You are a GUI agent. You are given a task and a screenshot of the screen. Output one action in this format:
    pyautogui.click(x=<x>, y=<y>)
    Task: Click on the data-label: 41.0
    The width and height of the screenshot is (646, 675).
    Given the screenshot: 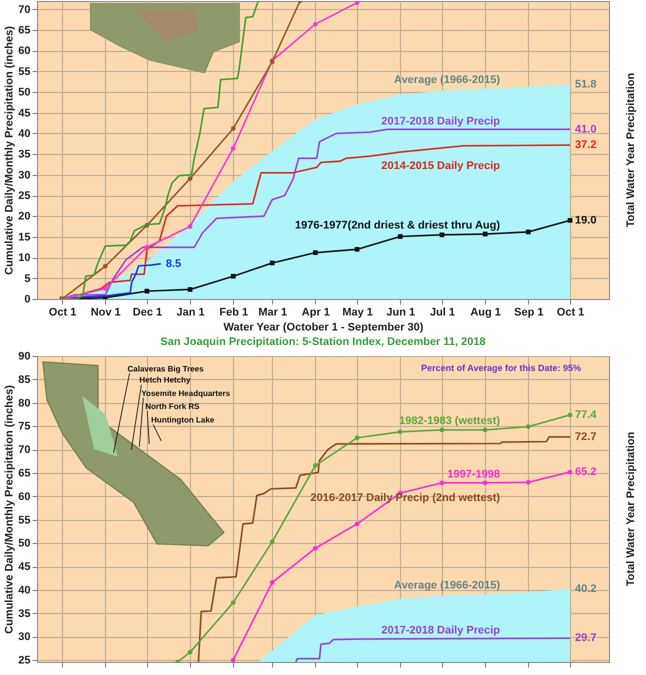 What is the action you would take?
    pyautogui.click(x=585, y=129)
    